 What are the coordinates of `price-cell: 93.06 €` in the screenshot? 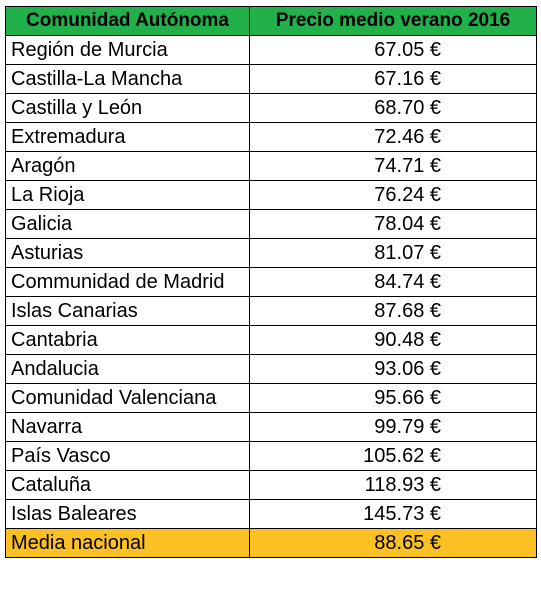 It's located at (393, 369).